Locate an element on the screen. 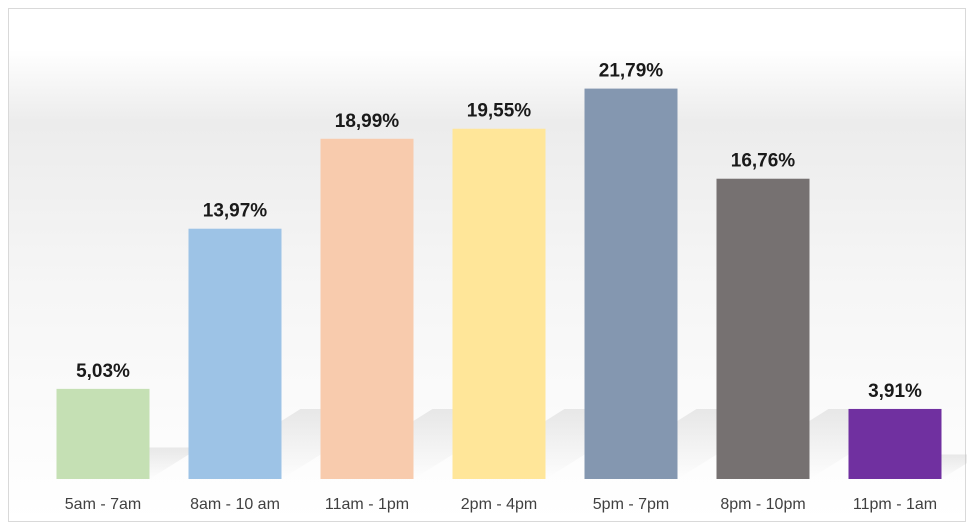 The width and height of the screenshot is (976, 530). x-tick-label-2: 8am - 10 am is located at coordinates (235, 504).